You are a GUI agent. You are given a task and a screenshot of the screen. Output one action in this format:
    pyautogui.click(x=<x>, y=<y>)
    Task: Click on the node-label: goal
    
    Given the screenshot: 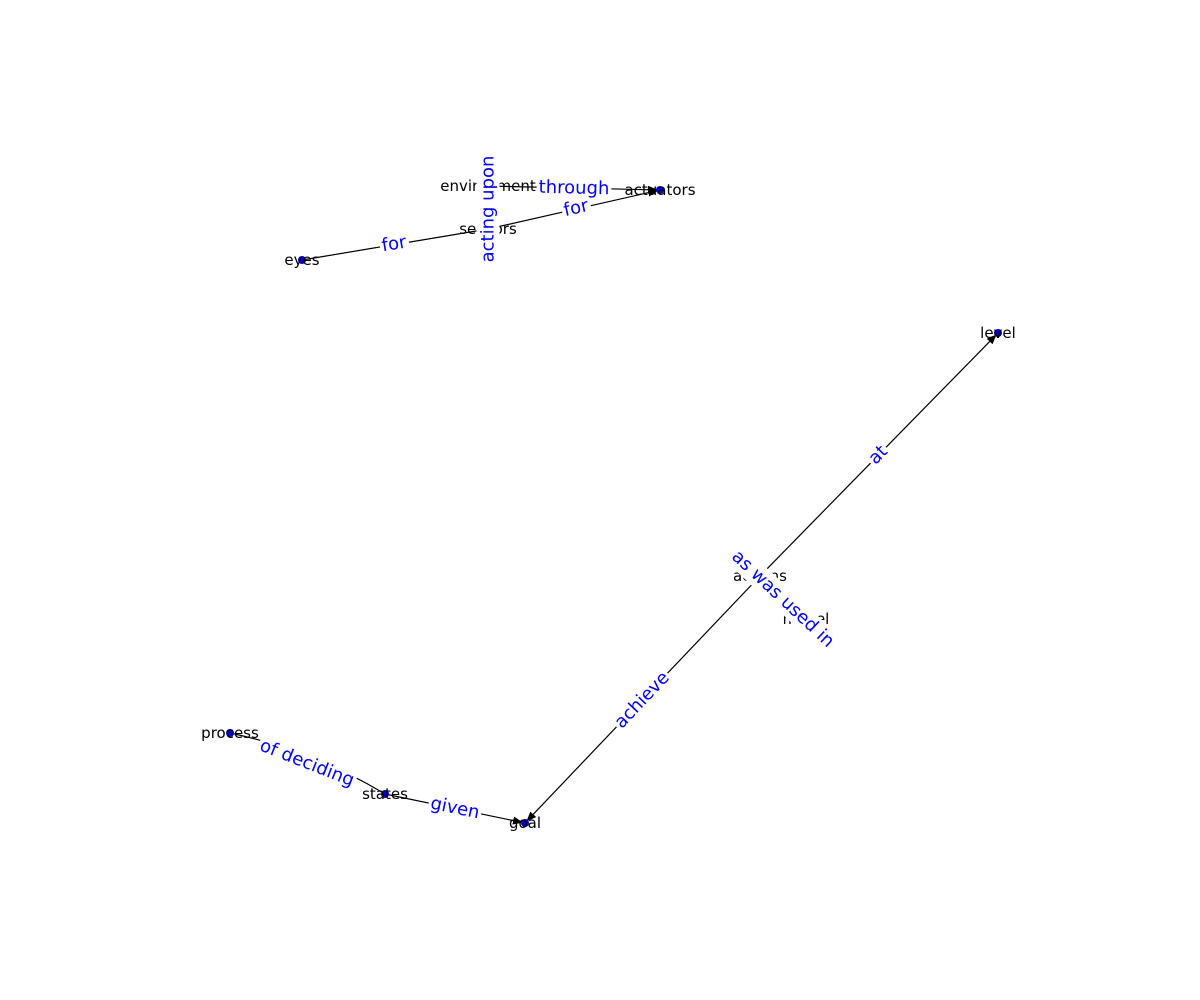 What is the action you would take?
    pyautogui.click(x=525, y=823)
    